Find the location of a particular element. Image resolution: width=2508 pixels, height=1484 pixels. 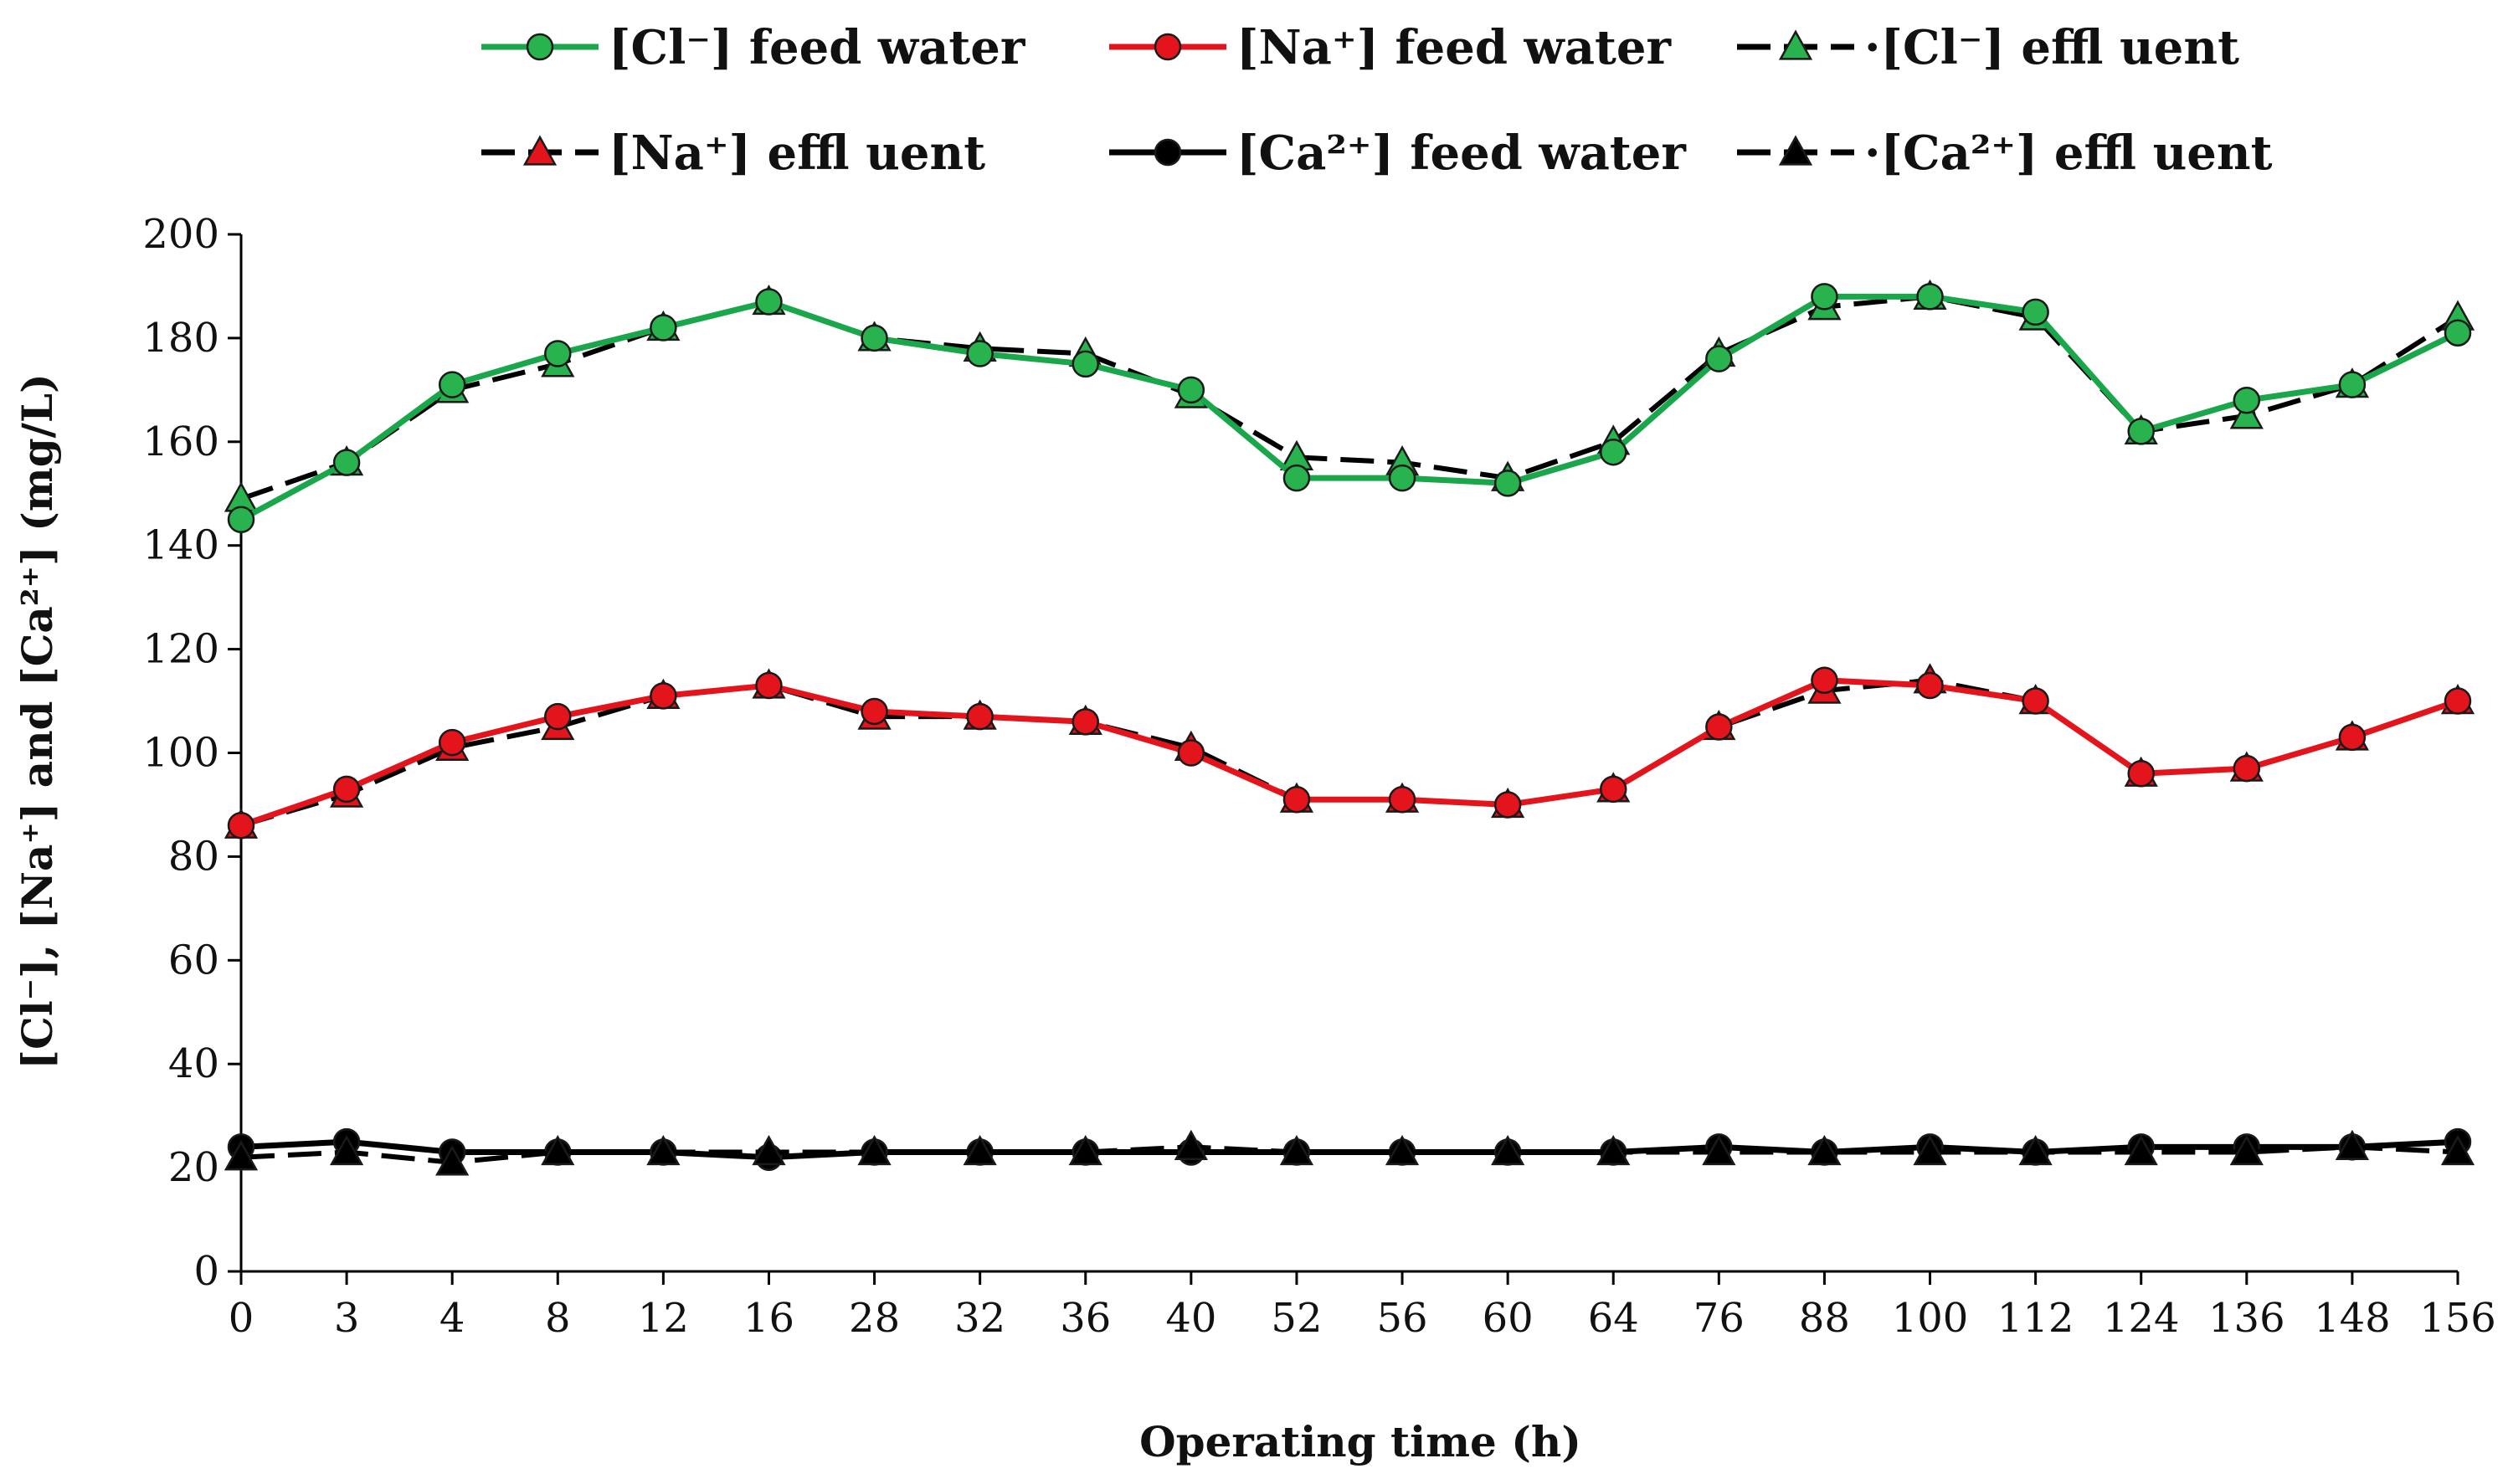

y-tick-label: 140 is located at coordinates (180, 545).